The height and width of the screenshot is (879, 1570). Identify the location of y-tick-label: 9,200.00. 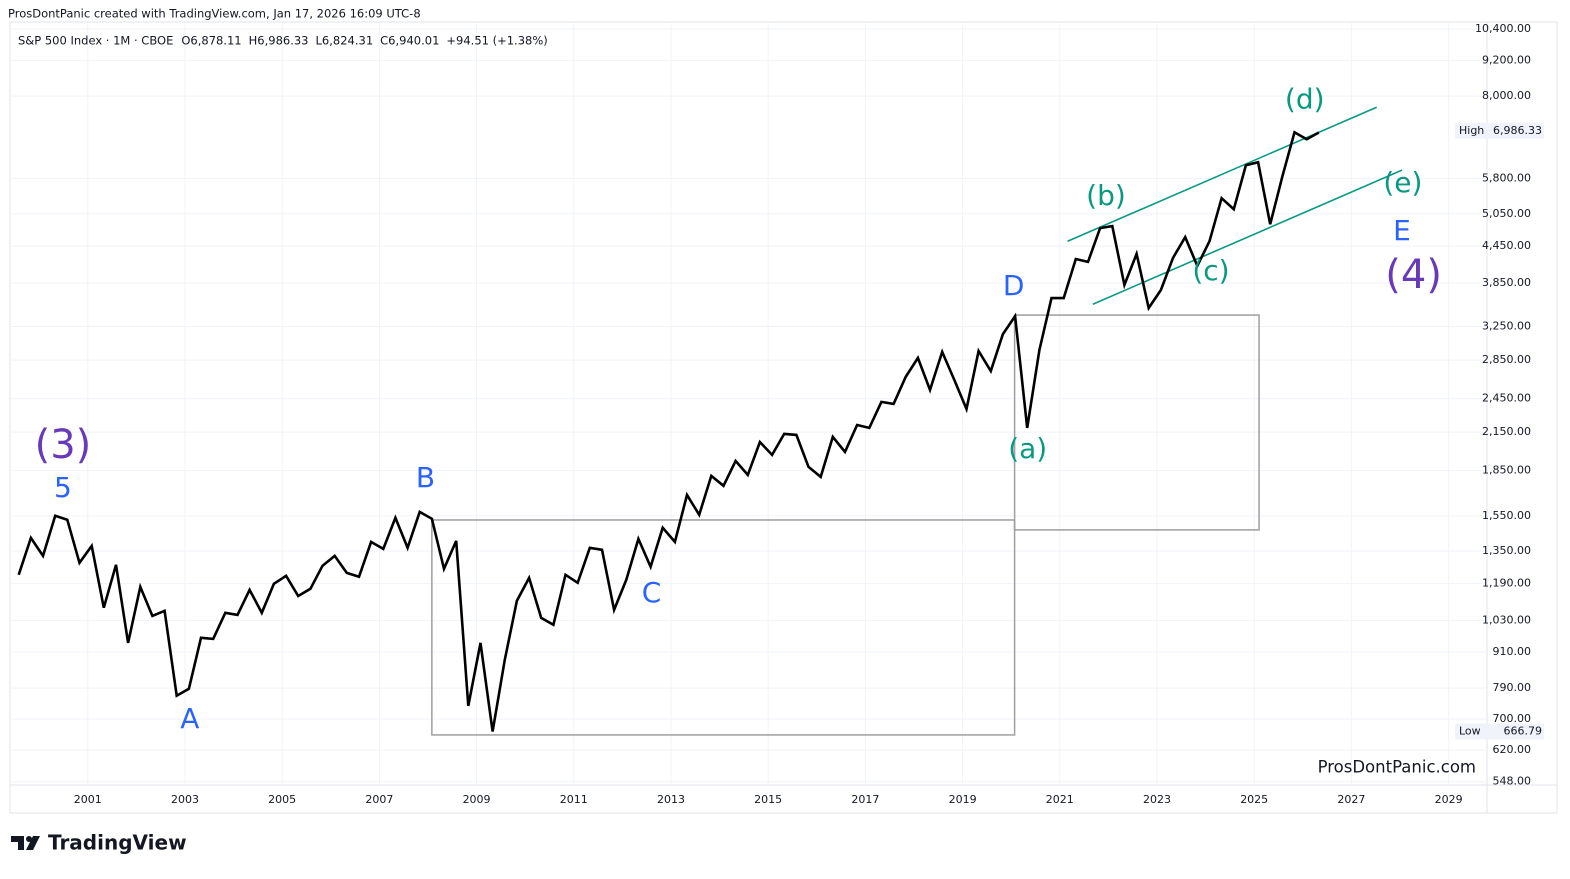
(1506, 59).